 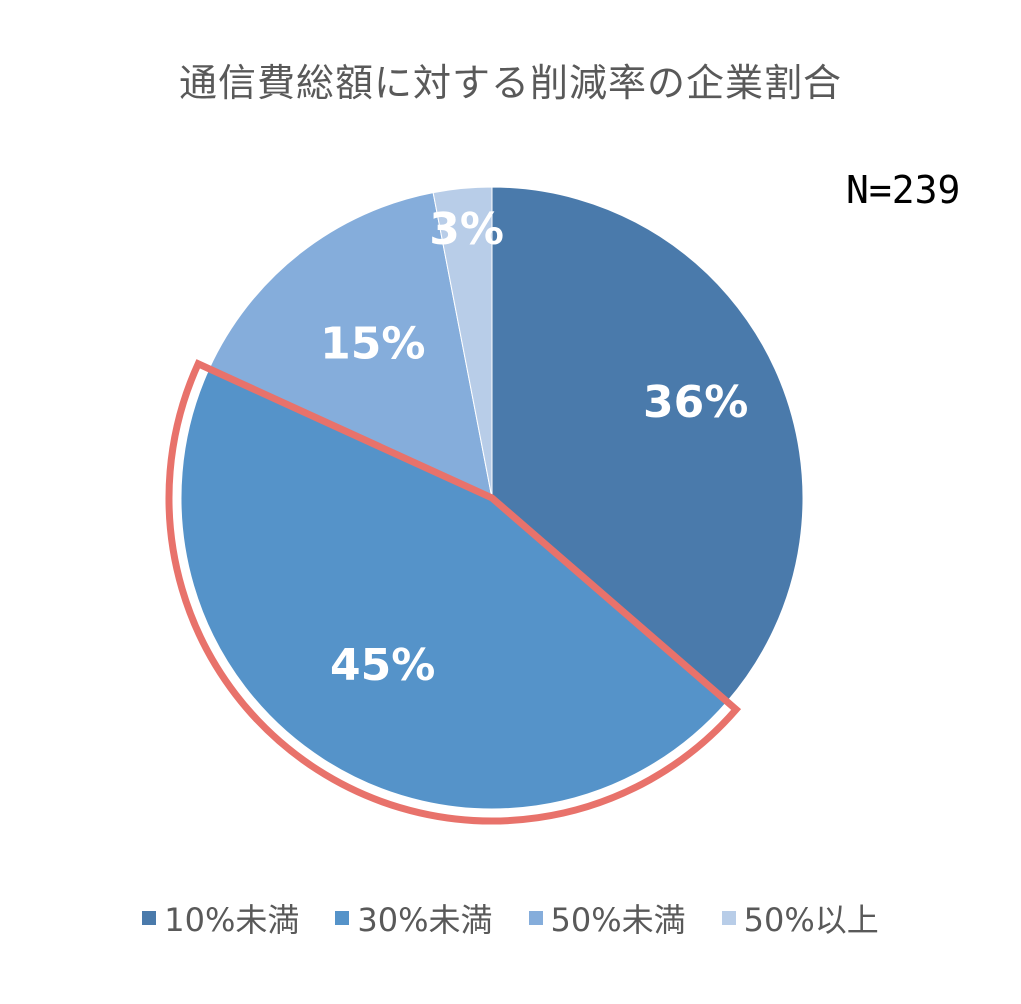 I want to click on slice-ge50, so click(x=462, y=342).